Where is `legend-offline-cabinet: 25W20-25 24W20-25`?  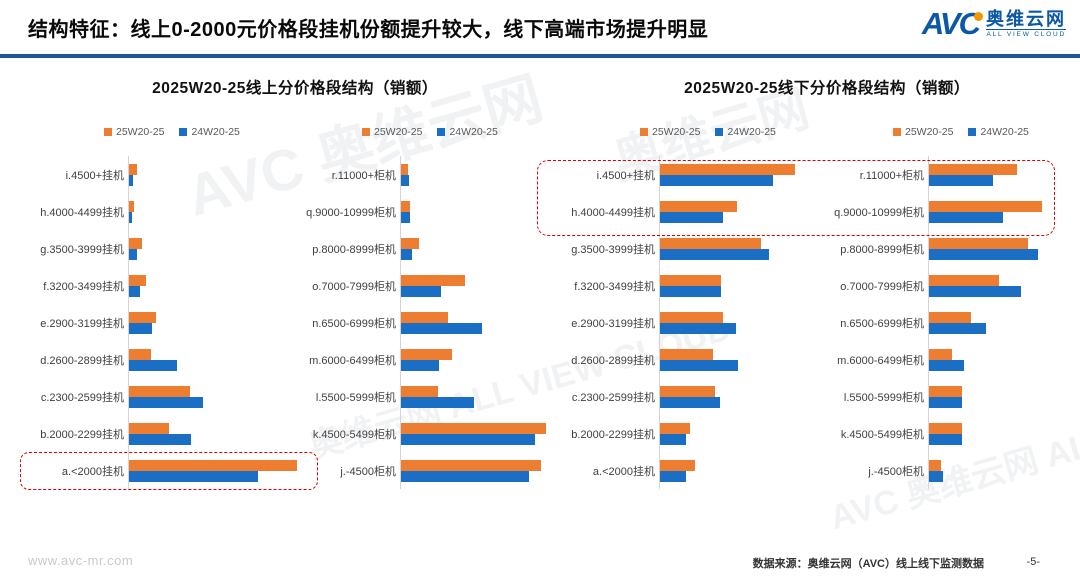 legend-offline-cabinet: 25W20-25 24W20-25 is located at coordinates (961, 132).